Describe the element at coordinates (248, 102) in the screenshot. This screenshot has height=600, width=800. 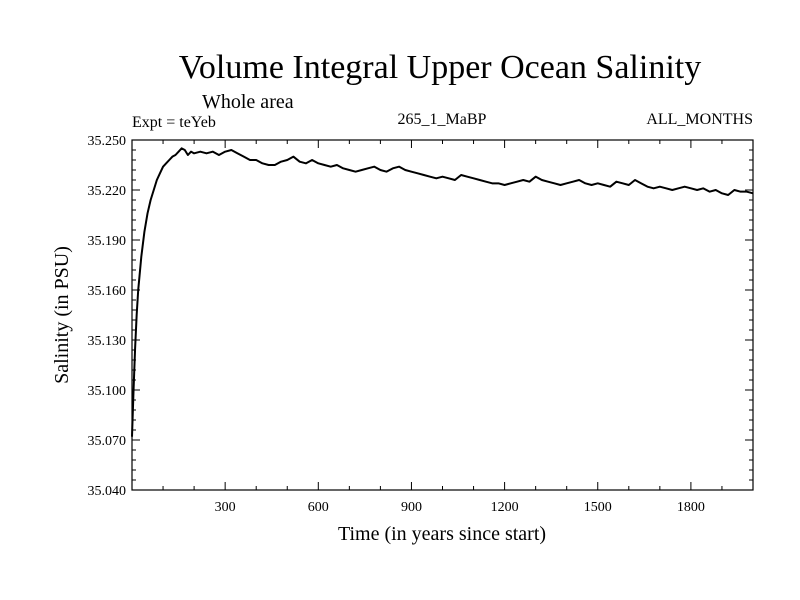
I see `chart-subtitle: Whole area` at that location.